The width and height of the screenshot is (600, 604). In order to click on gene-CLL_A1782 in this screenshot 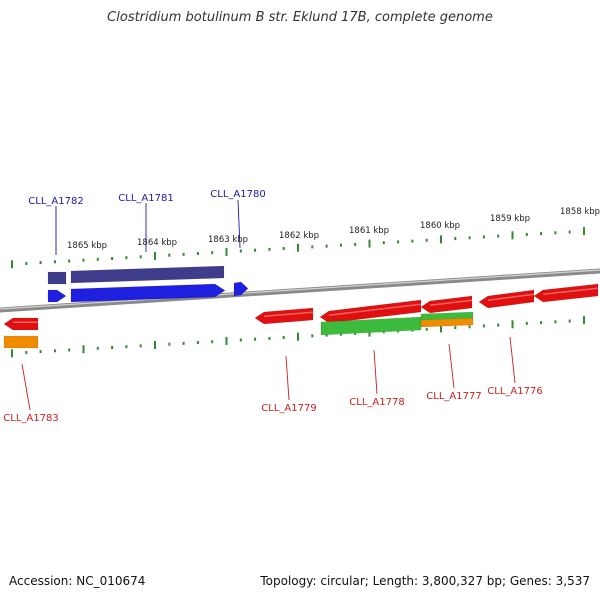, I will do `click(57, 278)`.